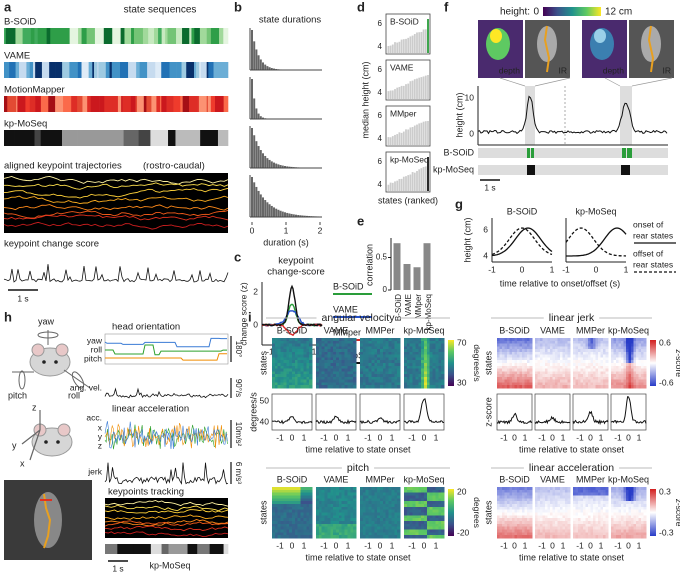 The width and height of the screenshot is (680, 574). I want to click on method-label: VAME, so click(336, 479).